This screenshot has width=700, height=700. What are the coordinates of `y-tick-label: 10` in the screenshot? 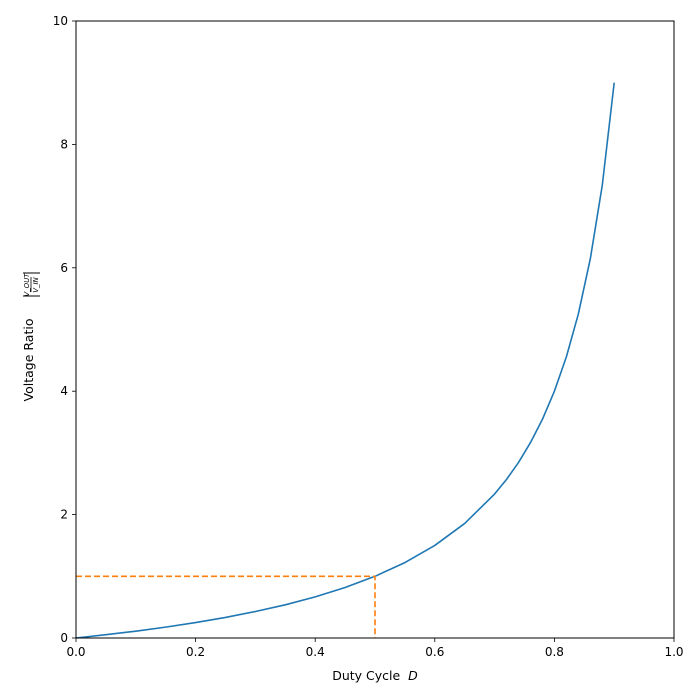 It's located at (60, 21).